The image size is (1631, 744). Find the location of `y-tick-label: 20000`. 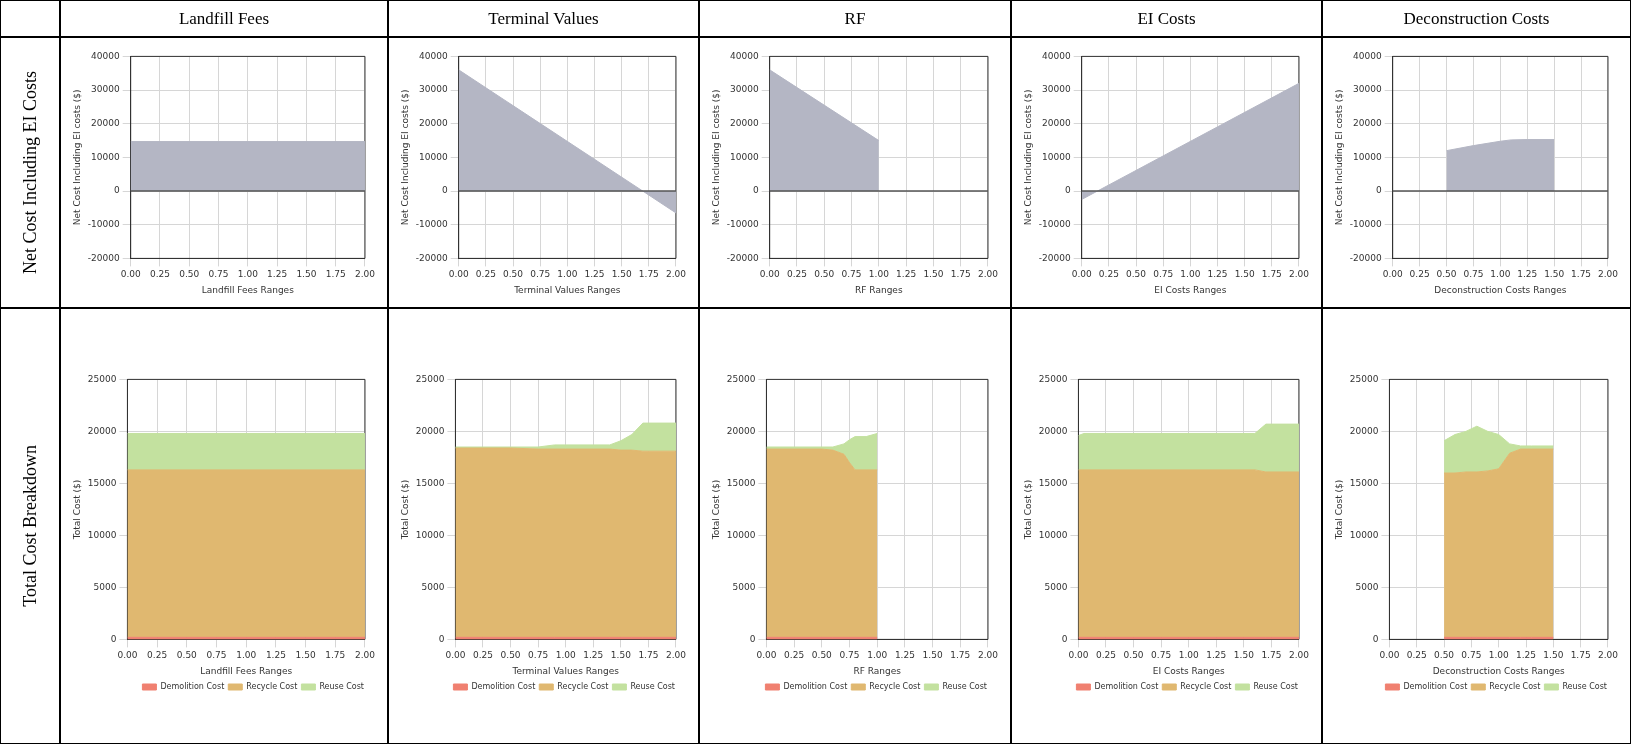

y-tick-label: 20000 is located at coordinates (430, 430).